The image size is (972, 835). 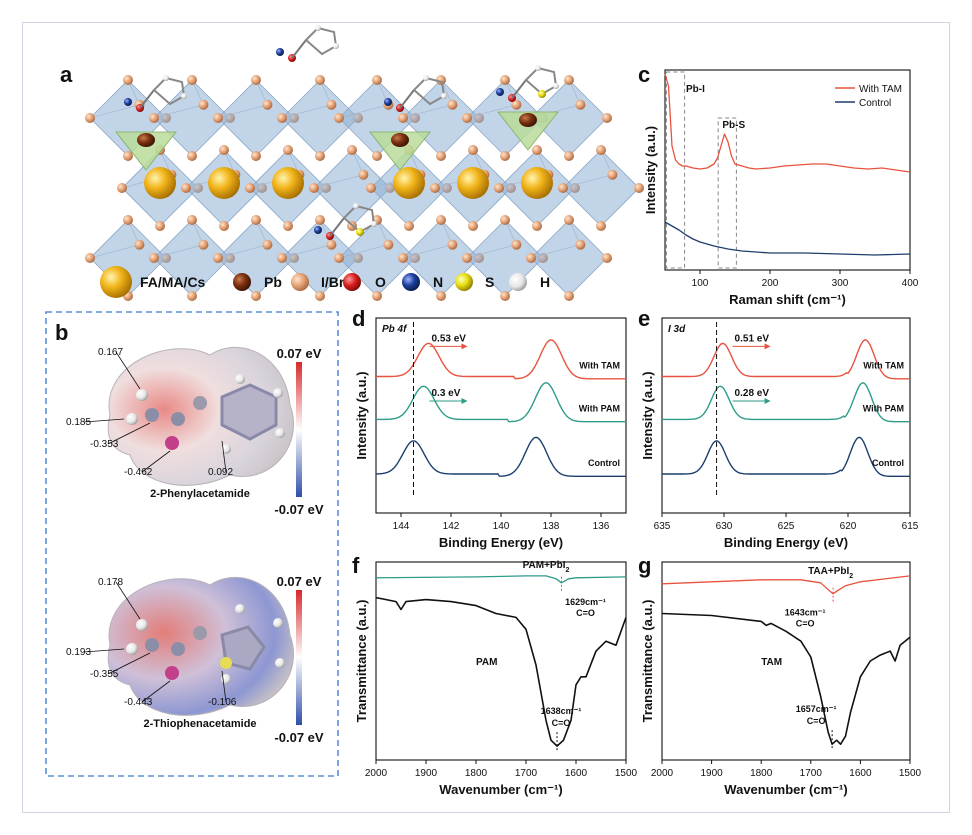 What do you see at coordinates (650, 170) in the screenshot?
I see `y-axis-title: Intensity (a.u.)` at bounding box center [650, 170].